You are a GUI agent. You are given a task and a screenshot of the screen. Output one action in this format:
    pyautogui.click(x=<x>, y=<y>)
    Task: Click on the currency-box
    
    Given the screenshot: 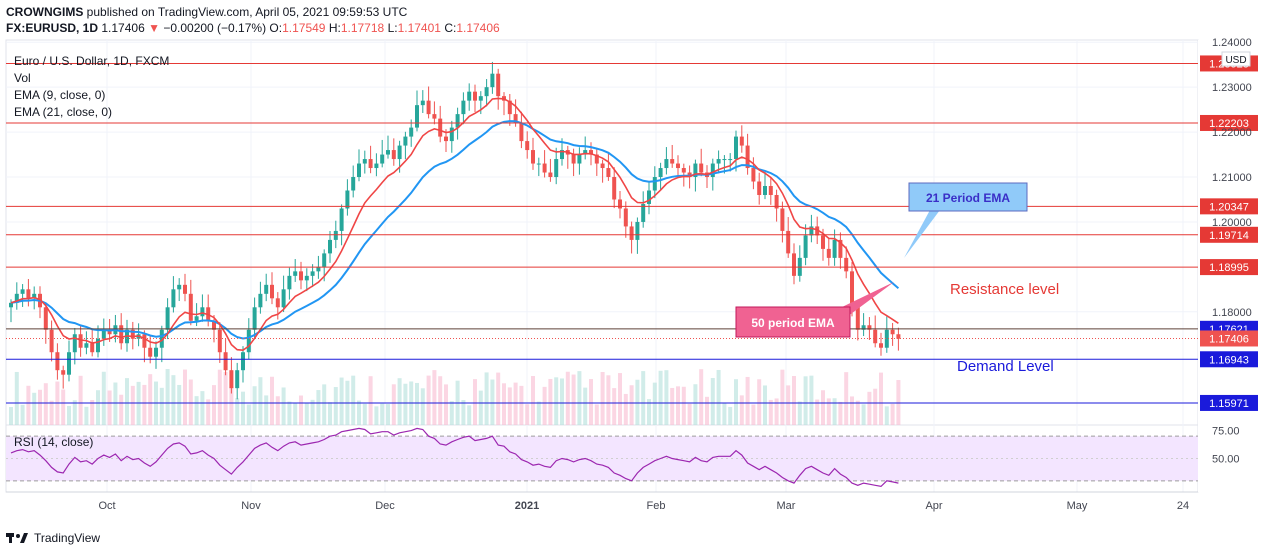 What is the action you would take?
    pyautogui.click(x=1236, y=59)
    